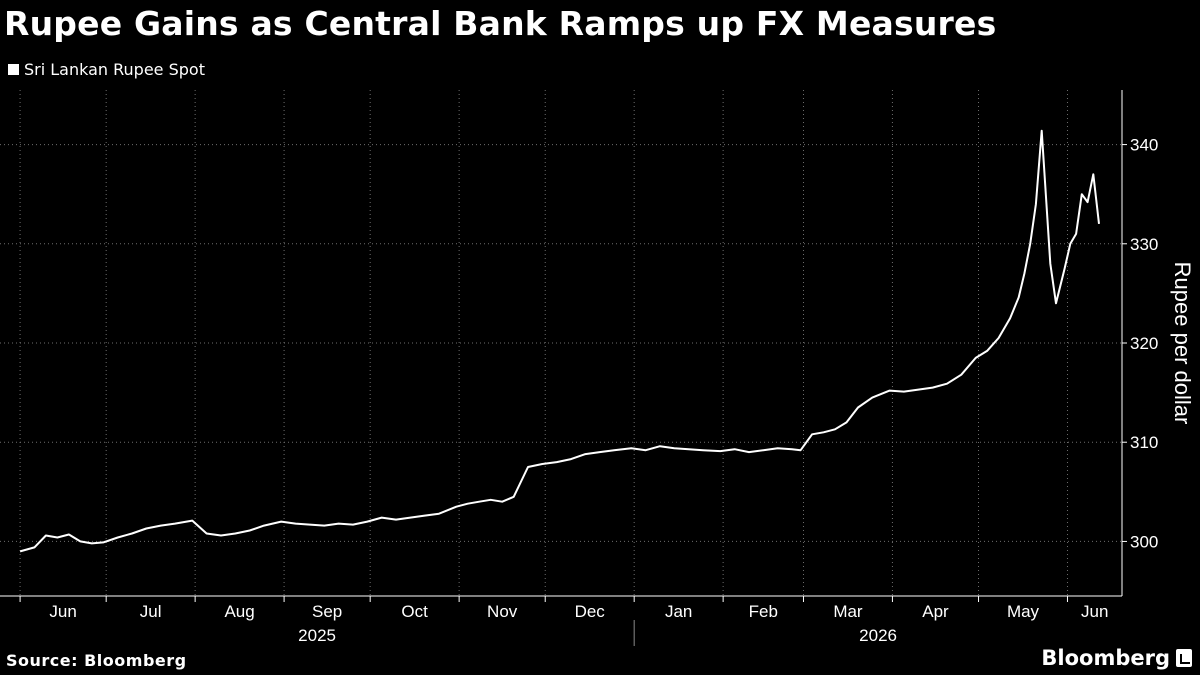 Image resolution: width=1200 pixels, height=675 pixels. I want to click on x-tick-label: Sep, so click(327, 611).